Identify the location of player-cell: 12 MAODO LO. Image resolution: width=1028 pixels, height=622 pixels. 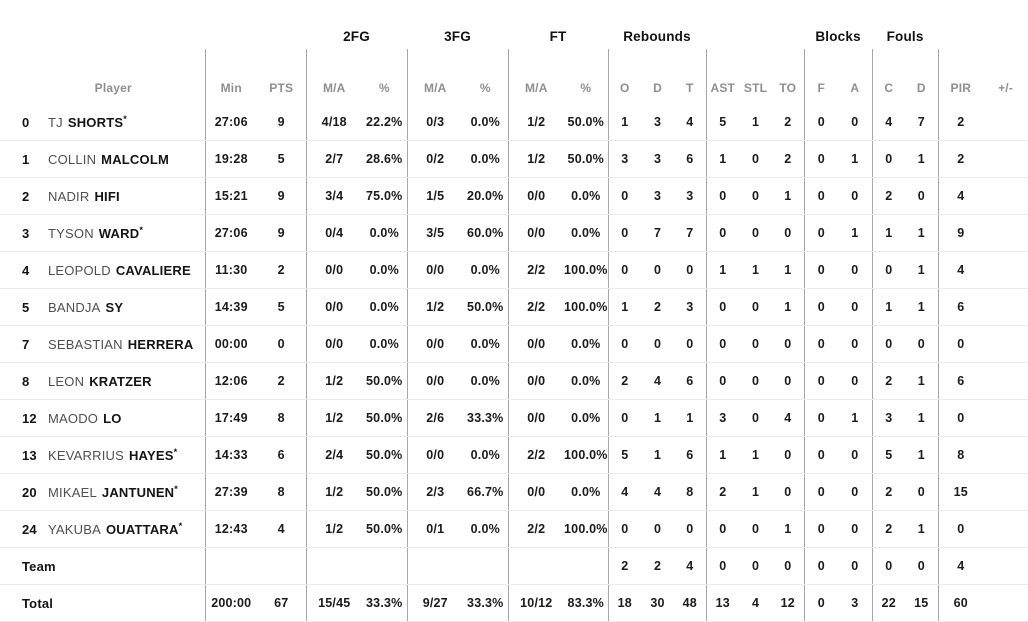
(102, 418).